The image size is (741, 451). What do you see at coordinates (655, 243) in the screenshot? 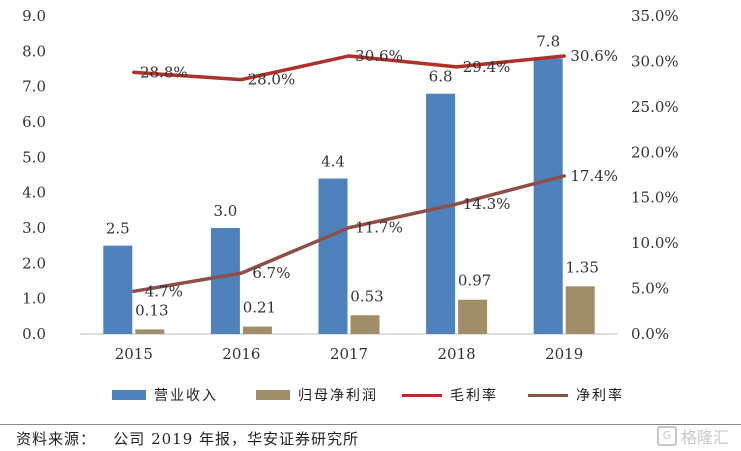
I see `y-right-tick-label: 10.0%` at bounding box center [655, 243].